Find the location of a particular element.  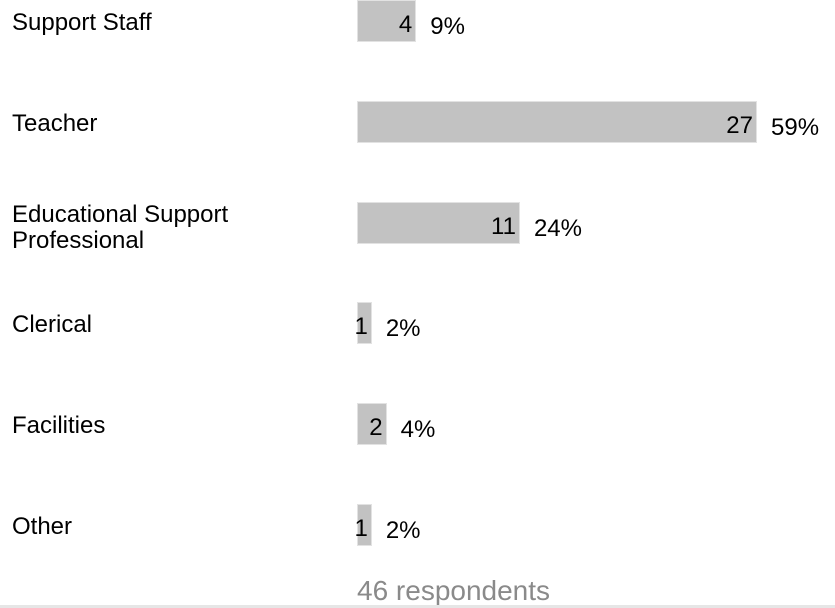

category-label: Facilities is located at coordinates (59, 426).